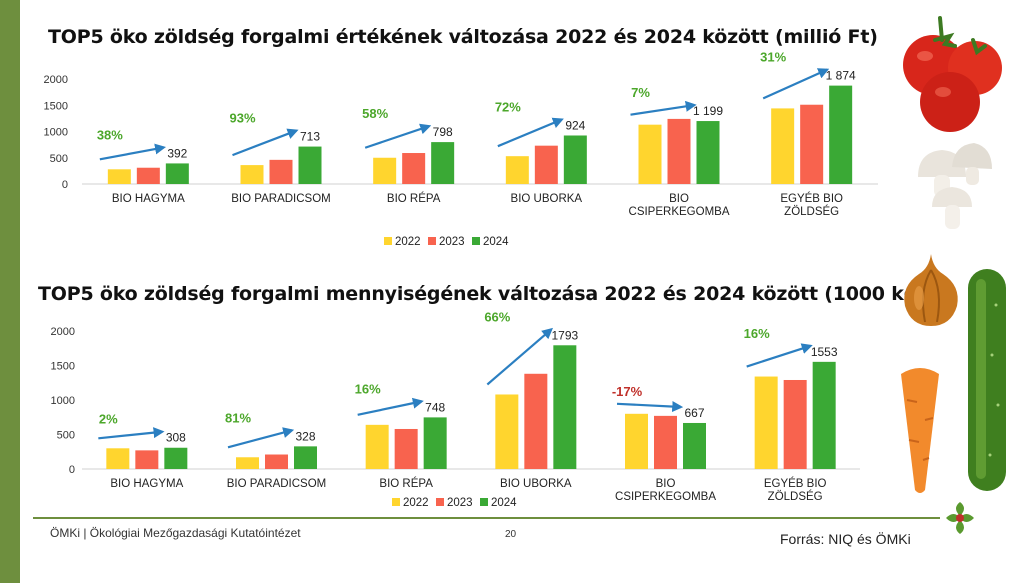 This screenshot has width=1024, height=583. I want to click on omki-logo-icon, so click(960, 518).